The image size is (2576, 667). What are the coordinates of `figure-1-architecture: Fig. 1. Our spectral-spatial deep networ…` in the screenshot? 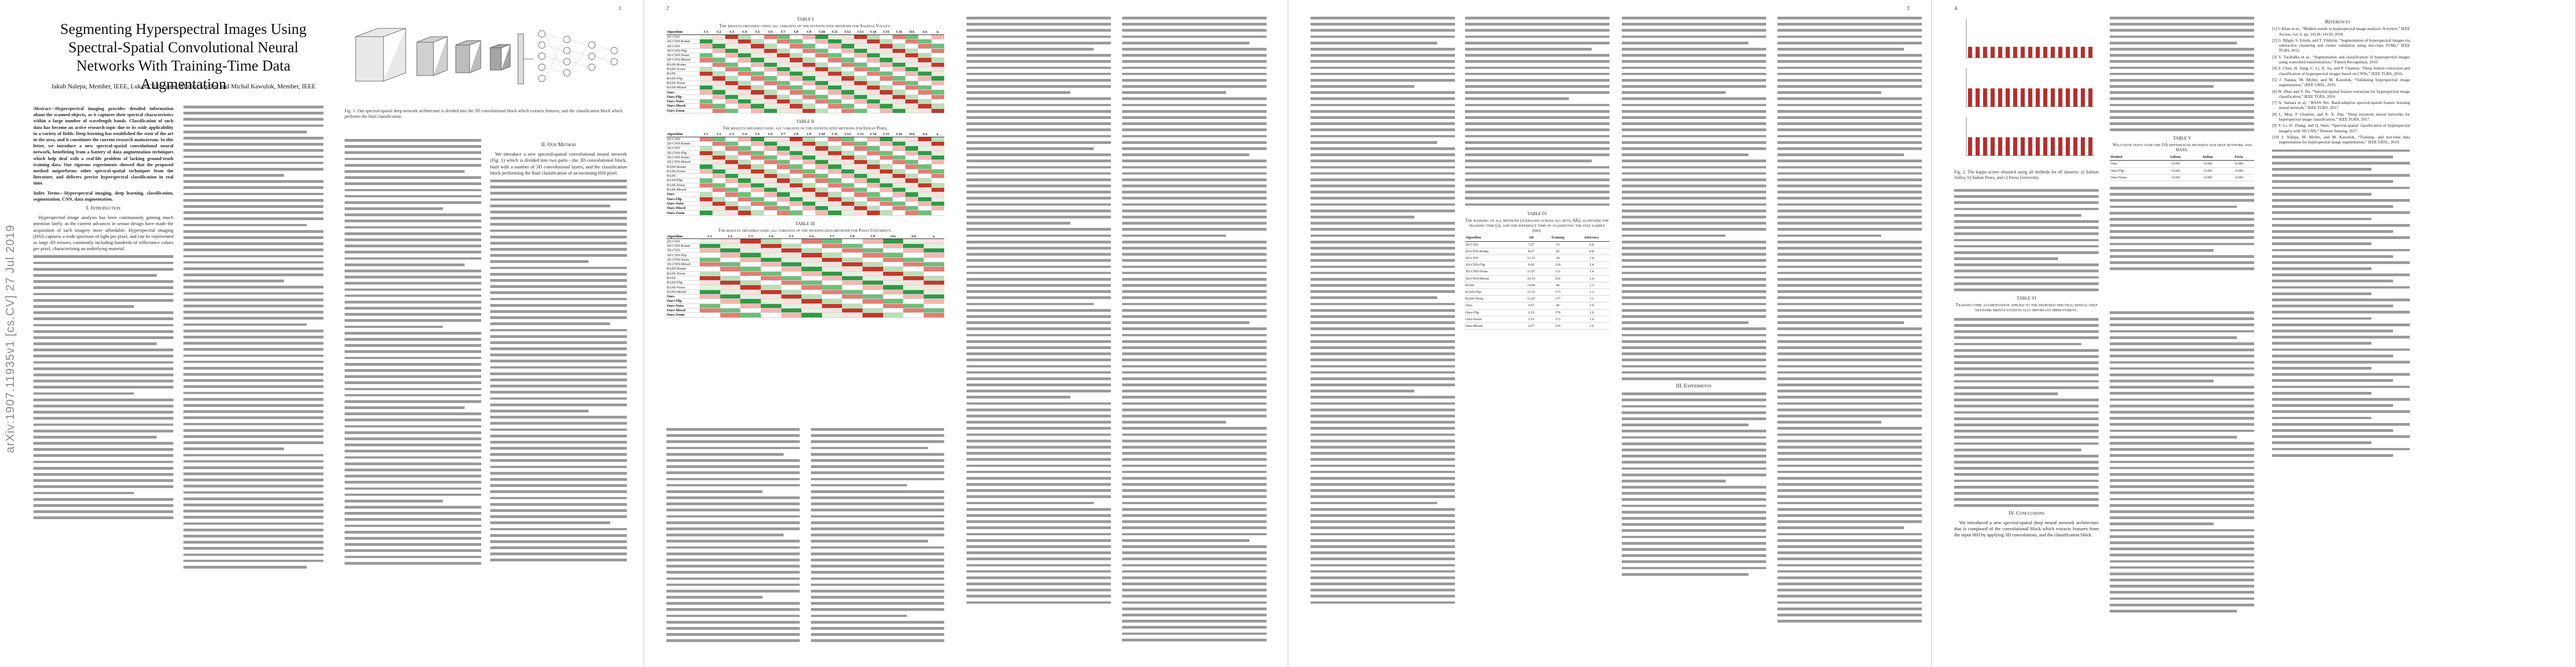 It's located at (483, 73).